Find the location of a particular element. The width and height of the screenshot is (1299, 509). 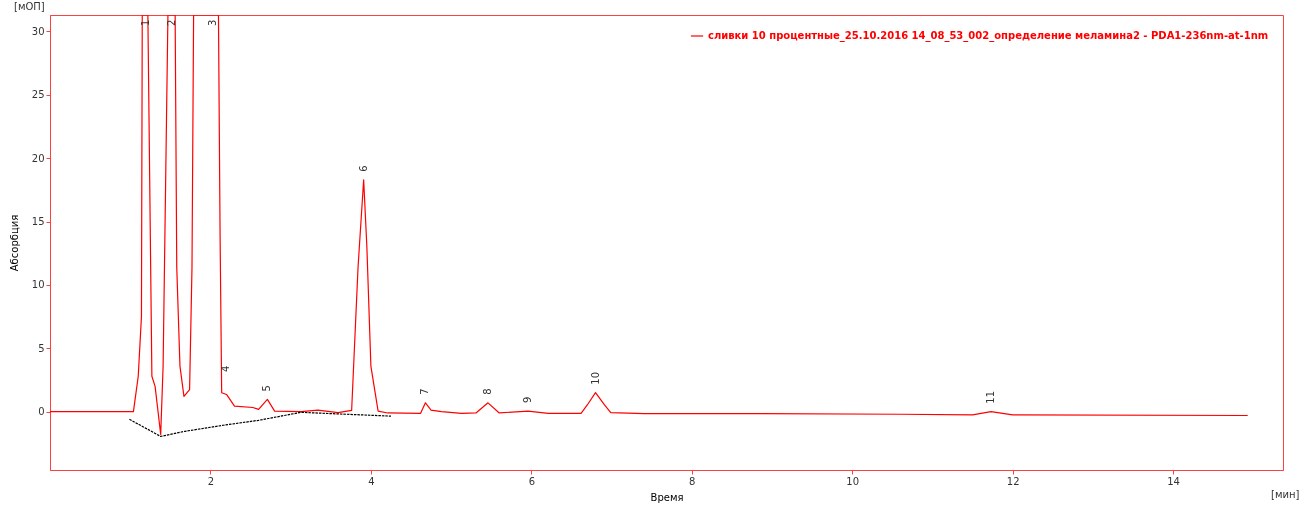

annotation: 5 is located at coordinates (267, 388).